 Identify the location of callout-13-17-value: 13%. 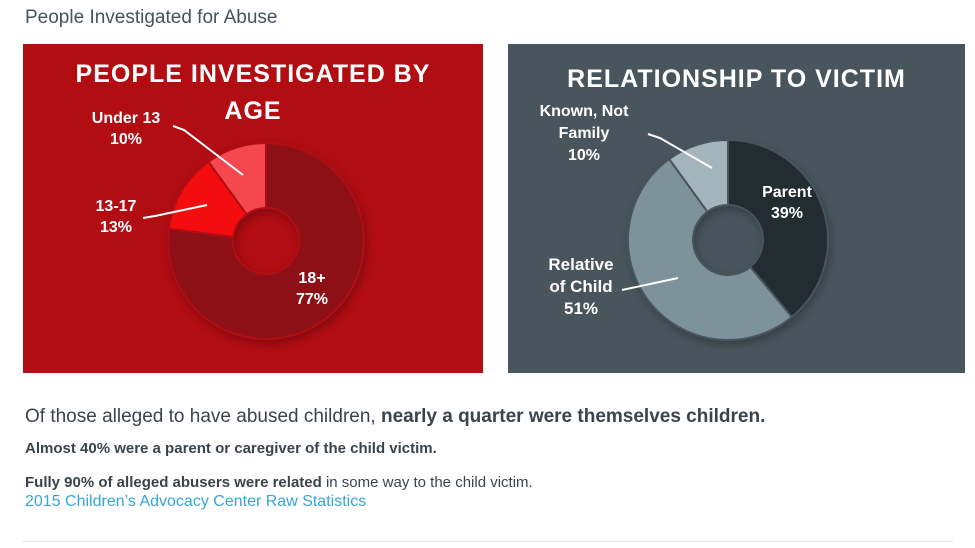
(116, 227).